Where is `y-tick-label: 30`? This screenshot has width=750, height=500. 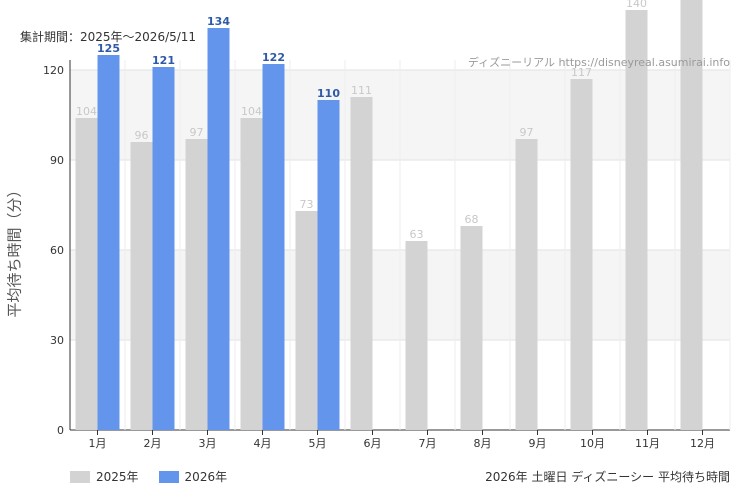 y-tick-label: 30 is located at coordinates (57, 340).